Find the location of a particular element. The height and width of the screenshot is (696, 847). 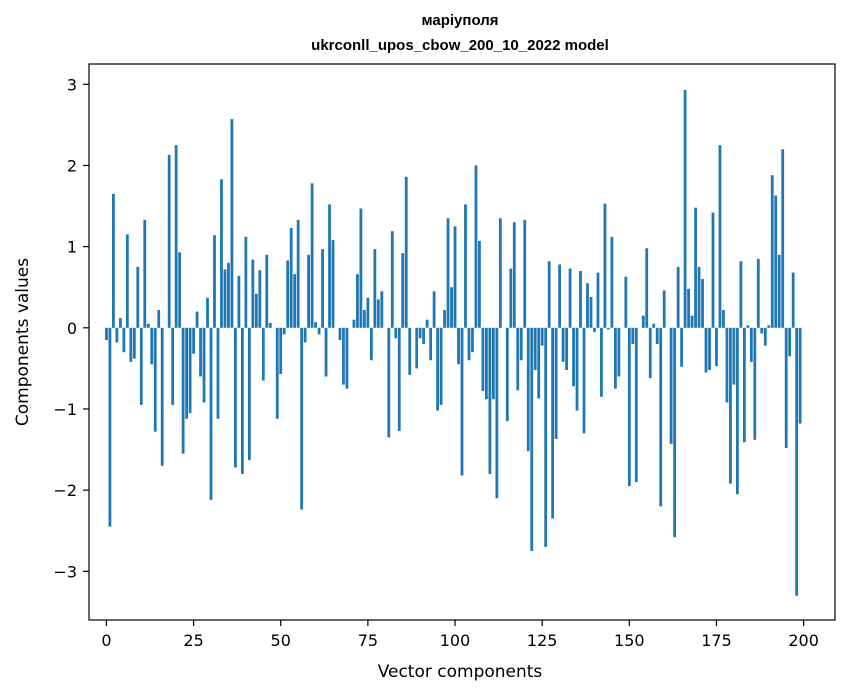

x-tick-label: 50 is located at coordinates (281, 640).